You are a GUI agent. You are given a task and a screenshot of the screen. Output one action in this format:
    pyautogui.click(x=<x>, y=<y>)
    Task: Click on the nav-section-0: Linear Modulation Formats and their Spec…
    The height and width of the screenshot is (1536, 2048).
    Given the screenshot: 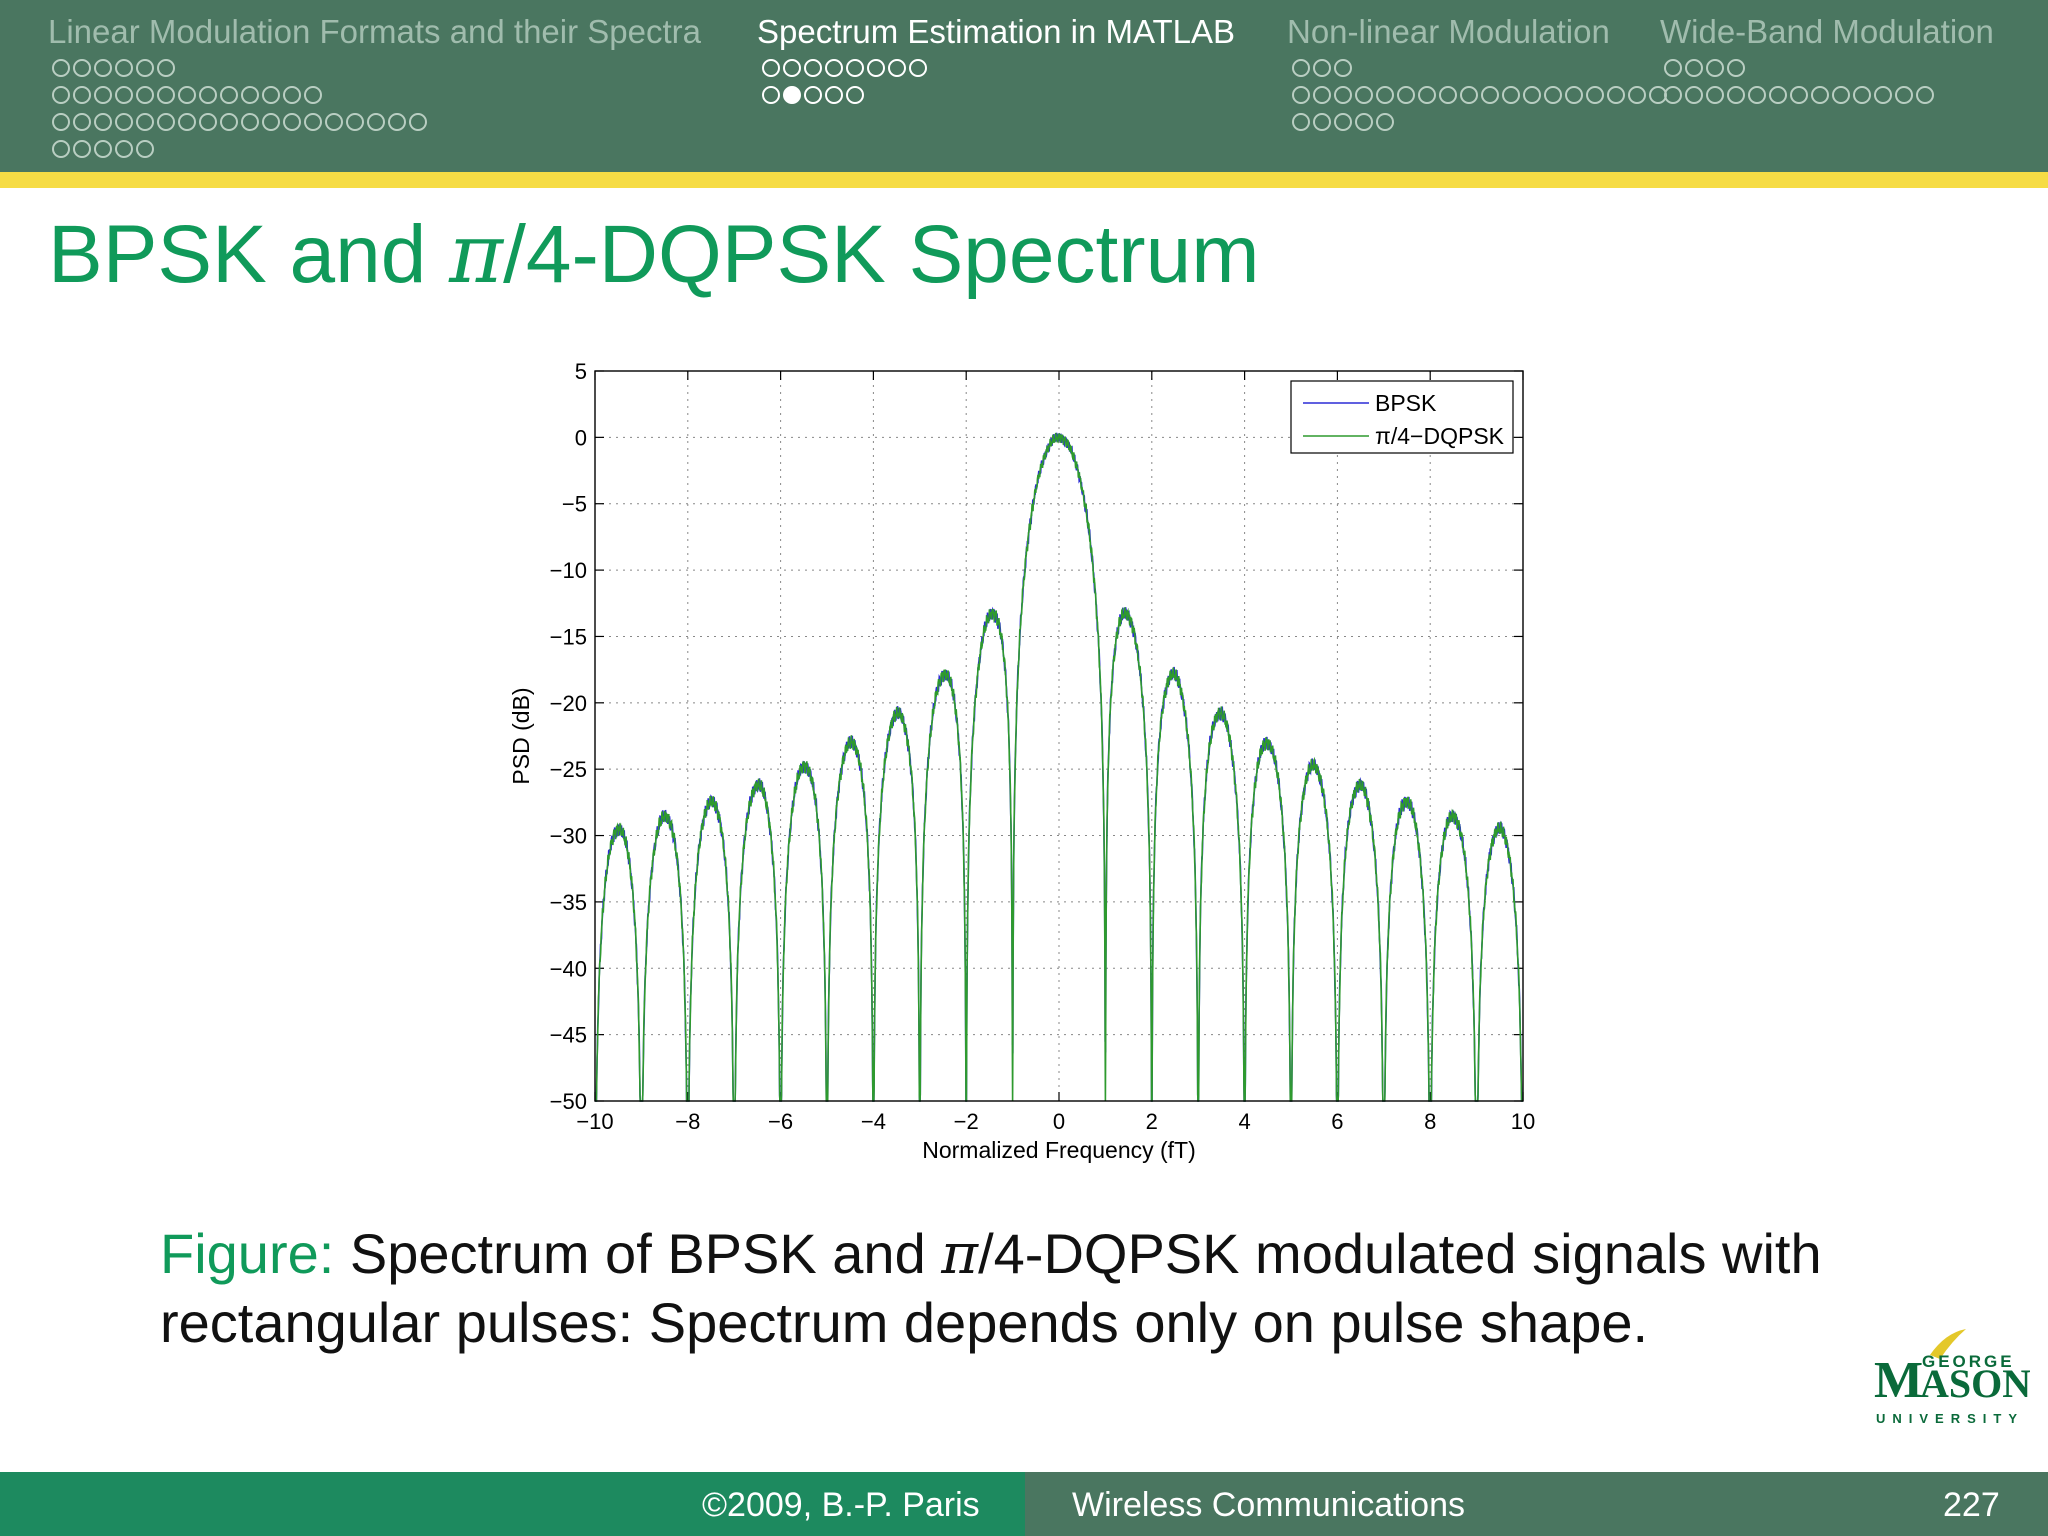 What is the action you would take?
    pyautogui.click(x=374, y=86)
    